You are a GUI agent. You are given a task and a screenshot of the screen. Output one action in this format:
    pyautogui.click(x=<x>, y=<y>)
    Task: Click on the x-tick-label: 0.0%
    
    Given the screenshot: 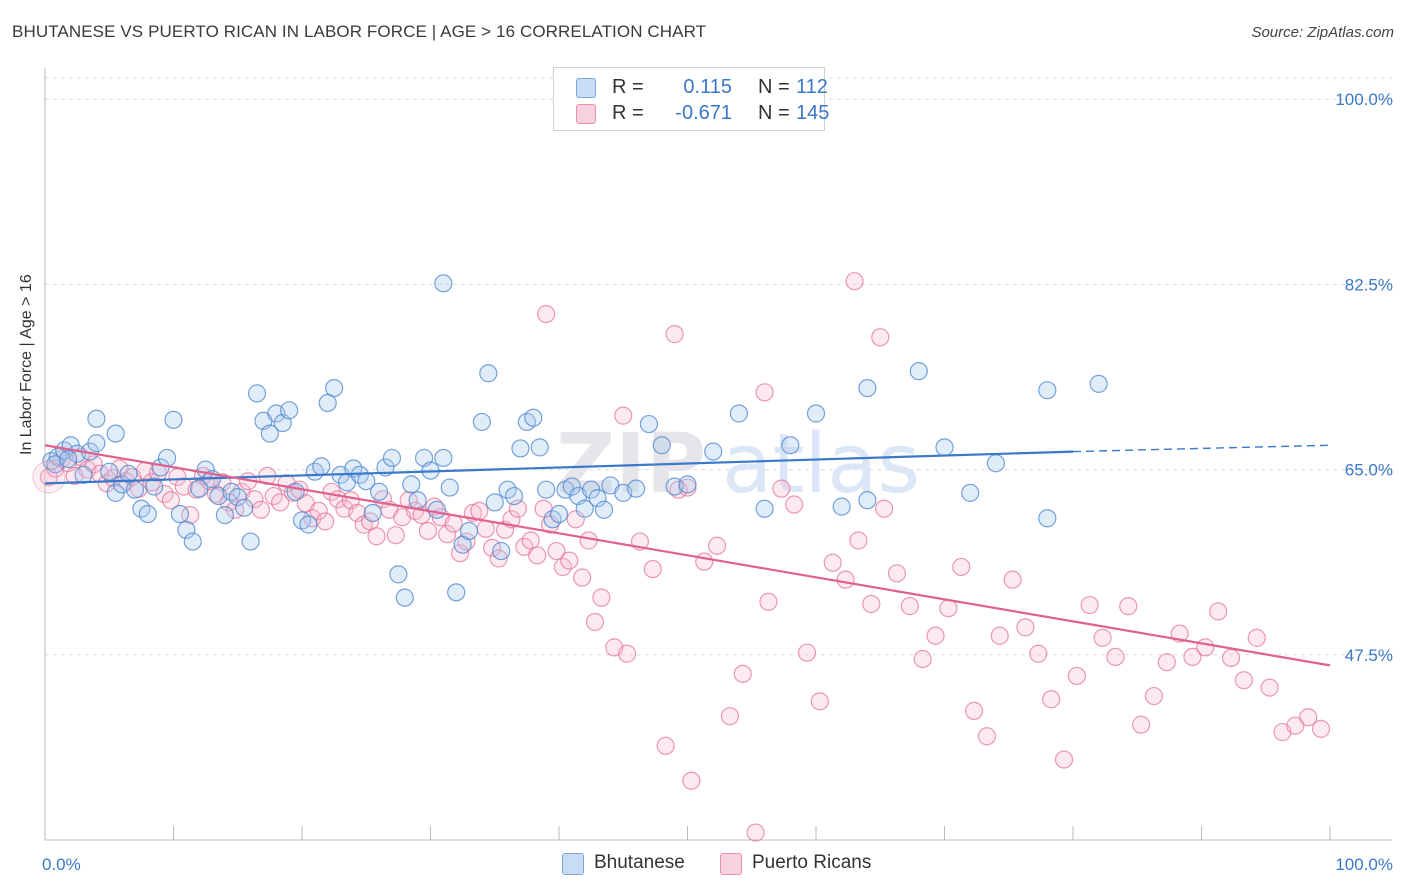 What is the action you would take?
    pyautogui.click(x=61, y=864)
    